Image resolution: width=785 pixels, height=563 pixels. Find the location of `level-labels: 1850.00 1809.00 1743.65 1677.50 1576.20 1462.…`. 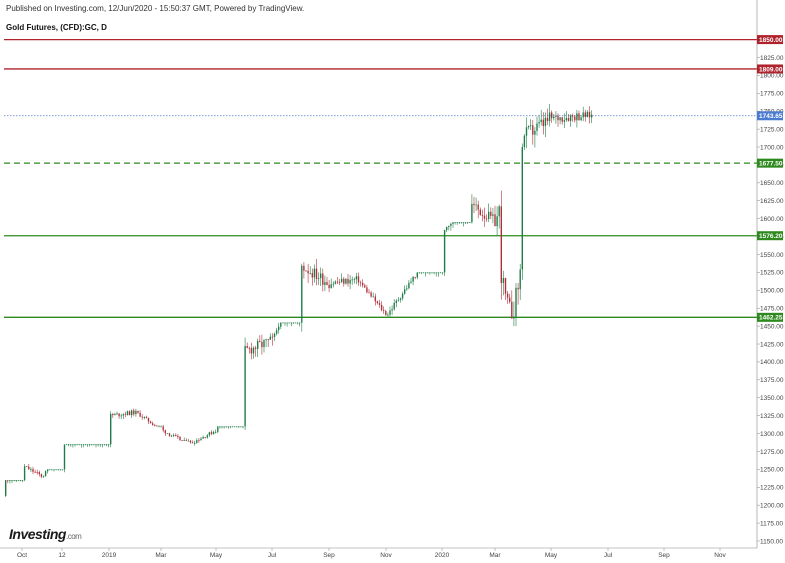

level-labels: 1850.00 1809.00 1743.65 1677.50 1576.20 1462.… is located at coordinates (770, 178).